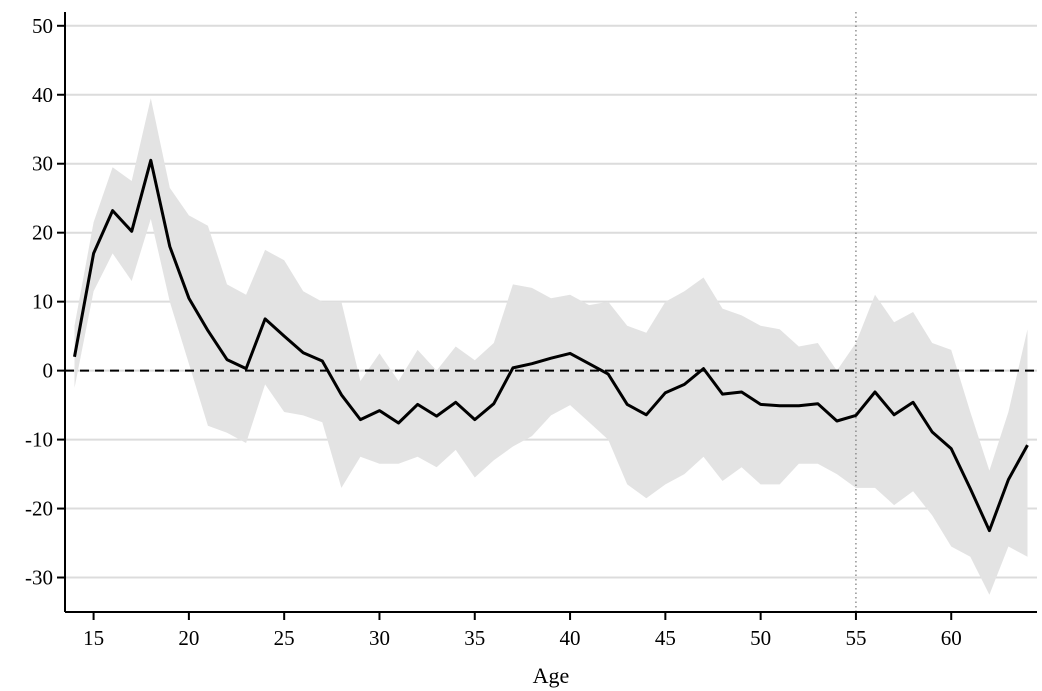 This screenshot has height=691, width=1042. I want to click on y-tick-label: -20, so click(39, 509).